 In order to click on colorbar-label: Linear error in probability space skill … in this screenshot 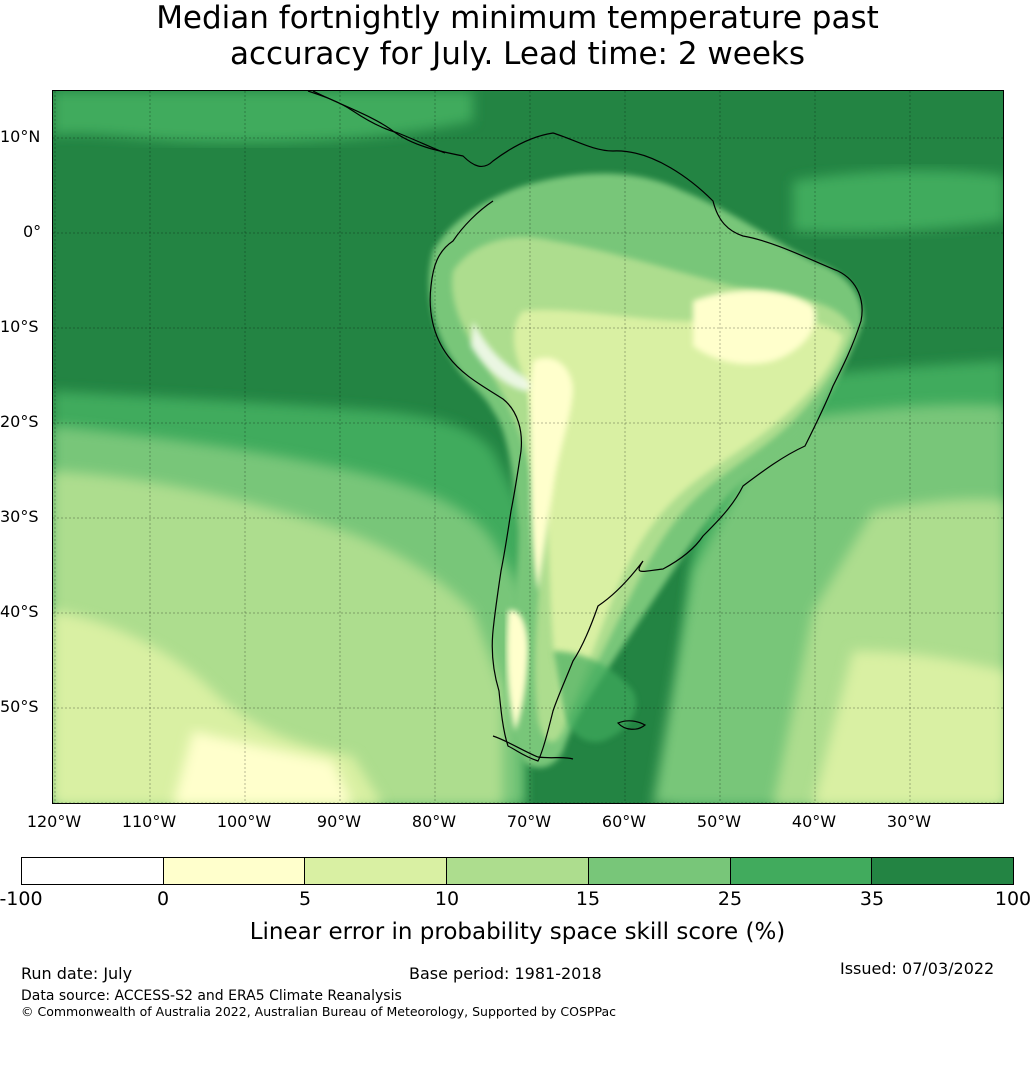, I will do `click(517, 932)`.